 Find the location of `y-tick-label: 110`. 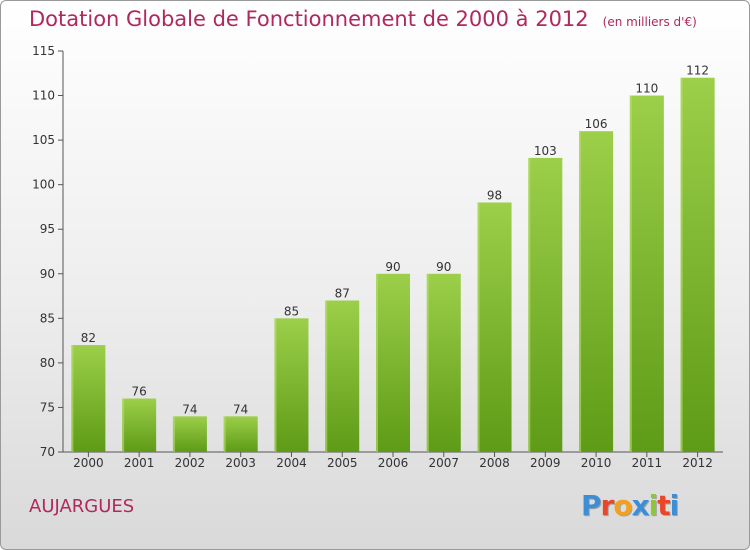

y-tick-label: 110 is located at coordinates (43, 96).